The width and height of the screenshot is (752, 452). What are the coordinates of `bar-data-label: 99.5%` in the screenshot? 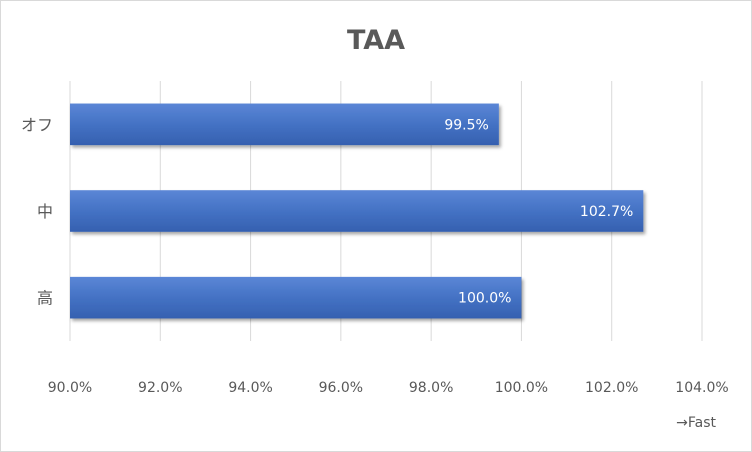 It's located at (466, 125).